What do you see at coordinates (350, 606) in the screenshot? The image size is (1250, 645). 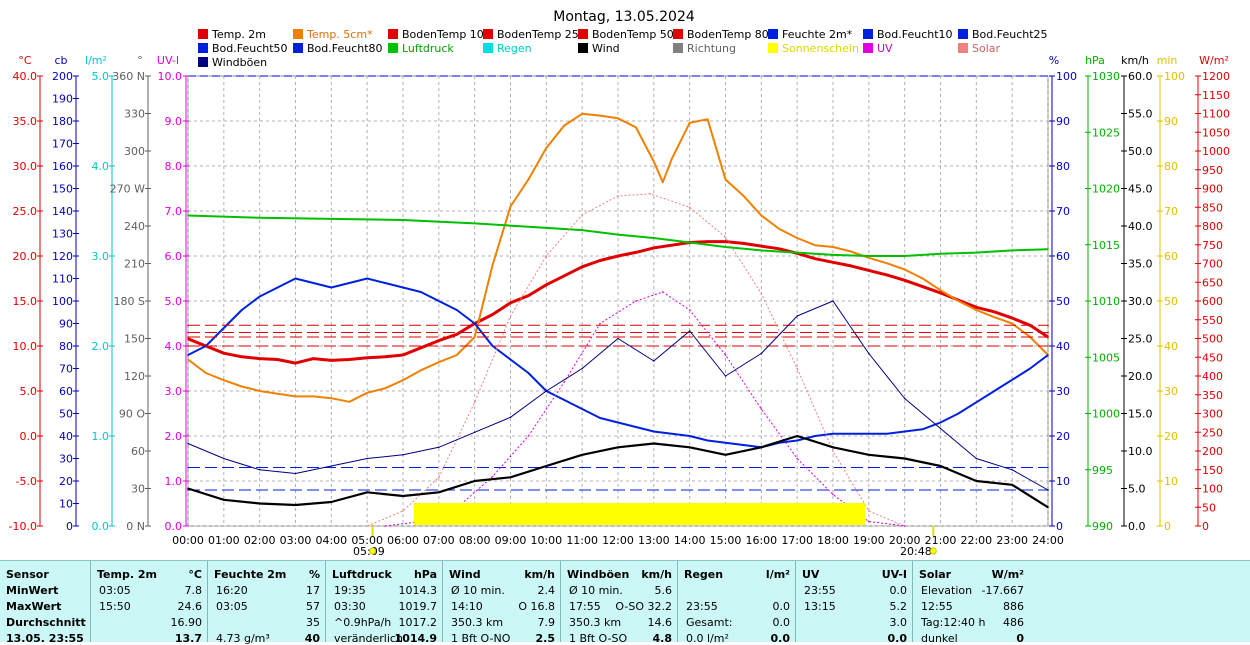 I see `stats-time: 03:30` at bounding box center [350, 606].